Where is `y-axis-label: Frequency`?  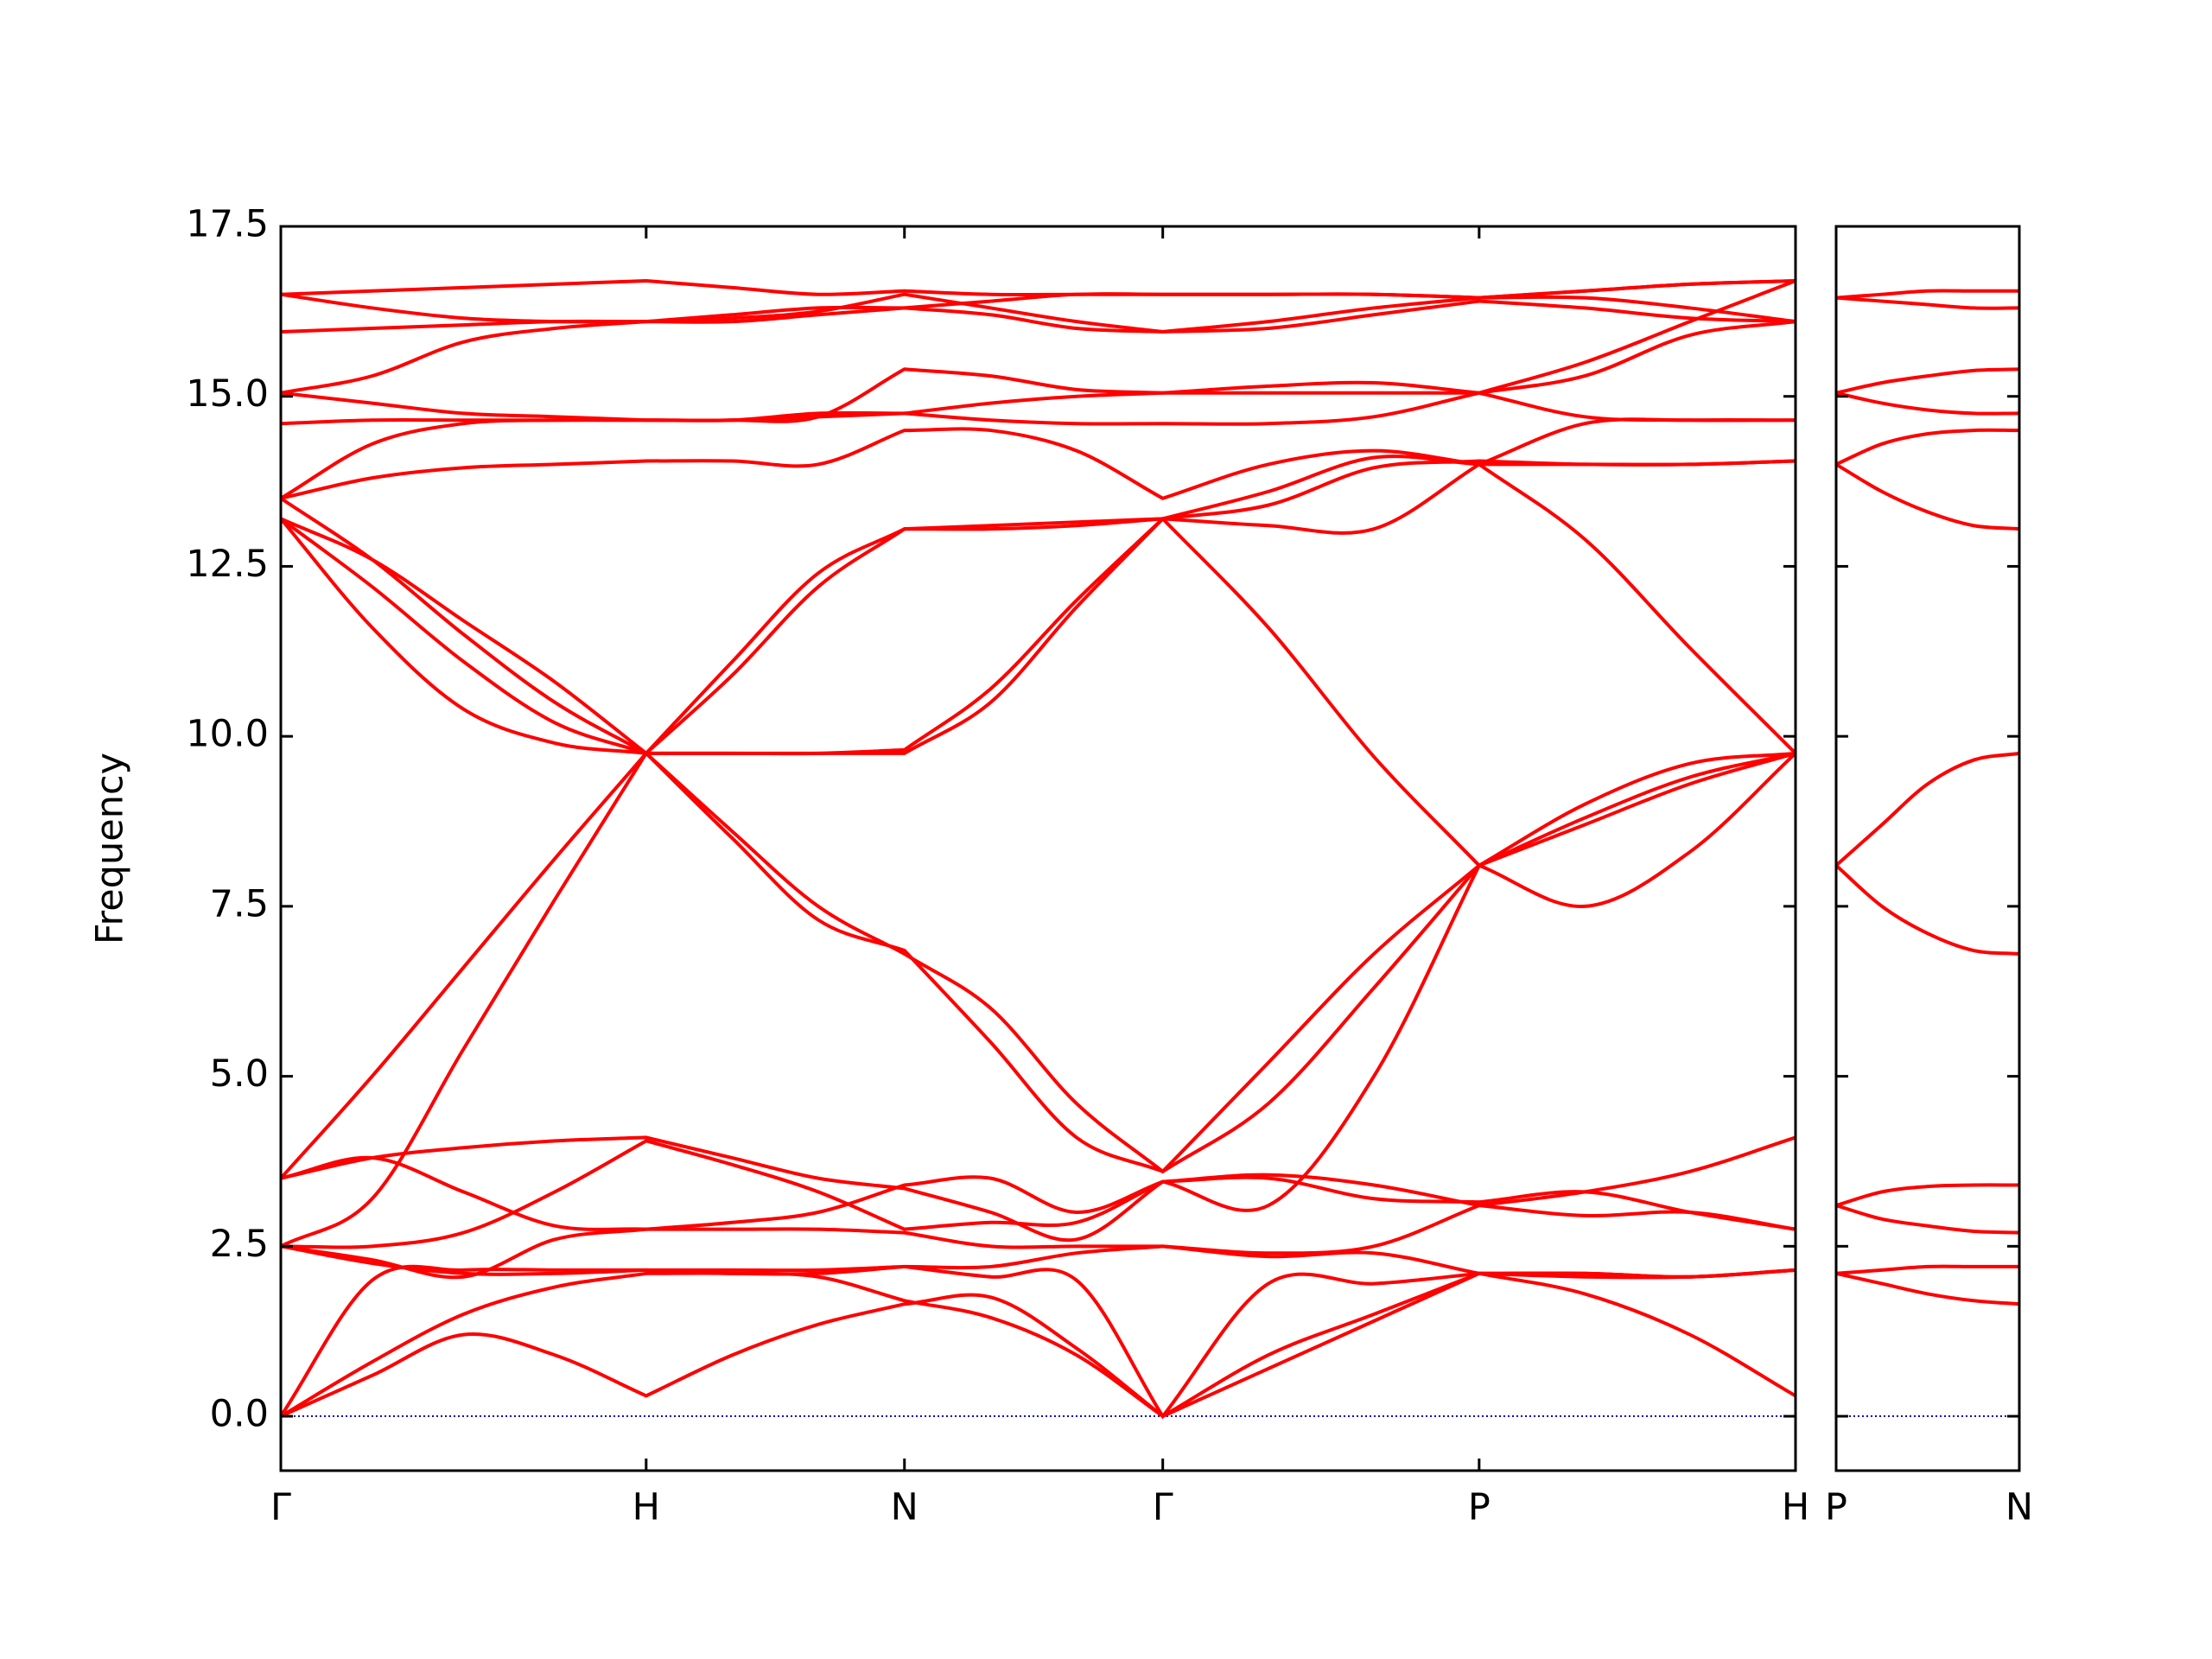 y-axis-label: Frequency is located at coordinates (110, 848).